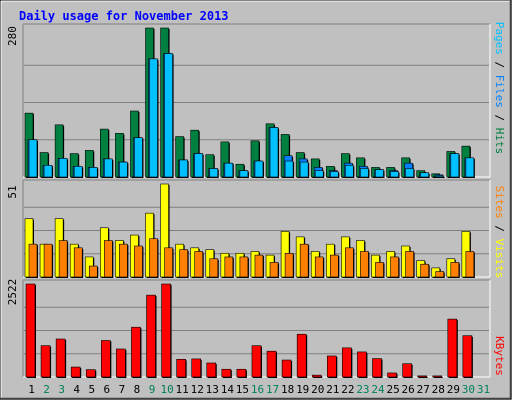 The width and height of the screenshot is (512, 400). I want to click on x-tick-label-day-8: 8, so click(137, 389).